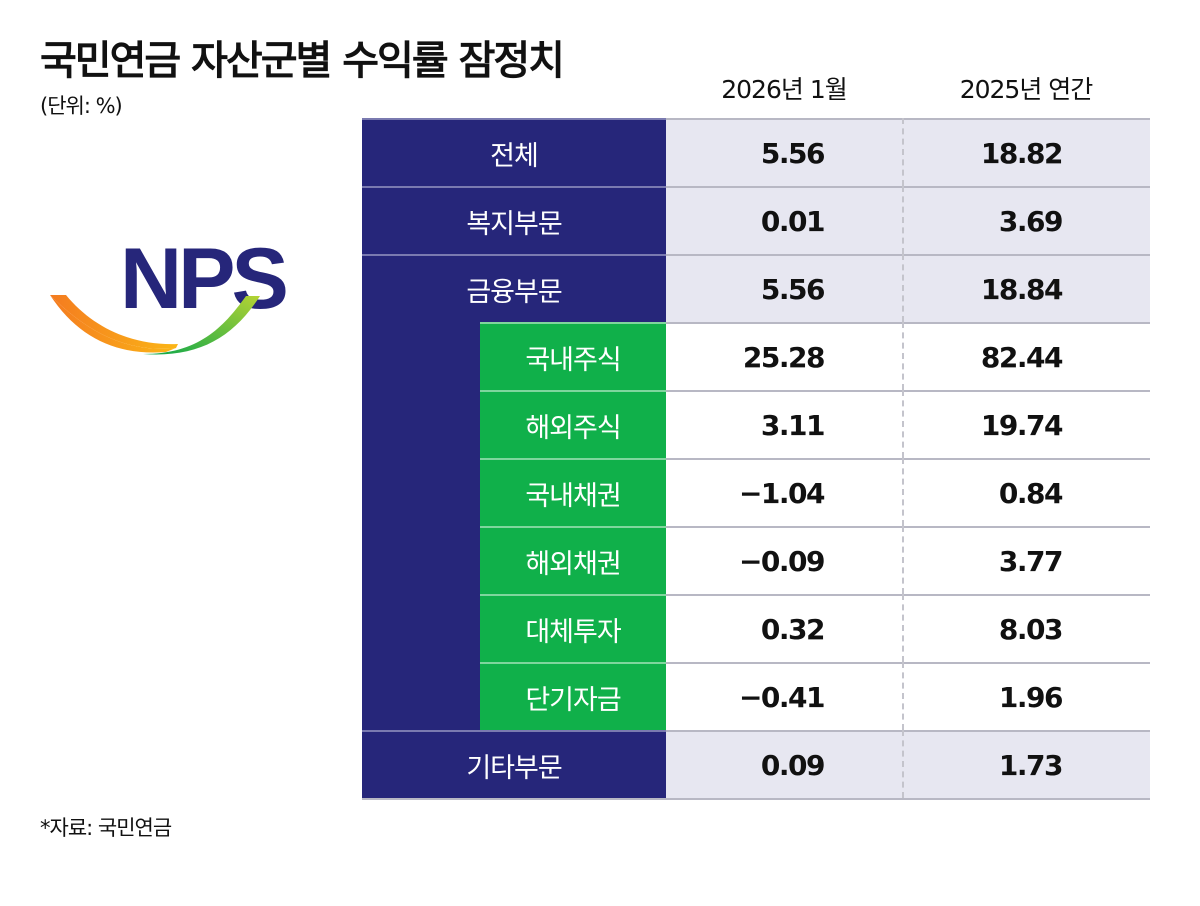  What do you see at coordinates (1026, 492) in the screenshot?
I see `value-2025: 0.84` at bounding box center [1026, 492].